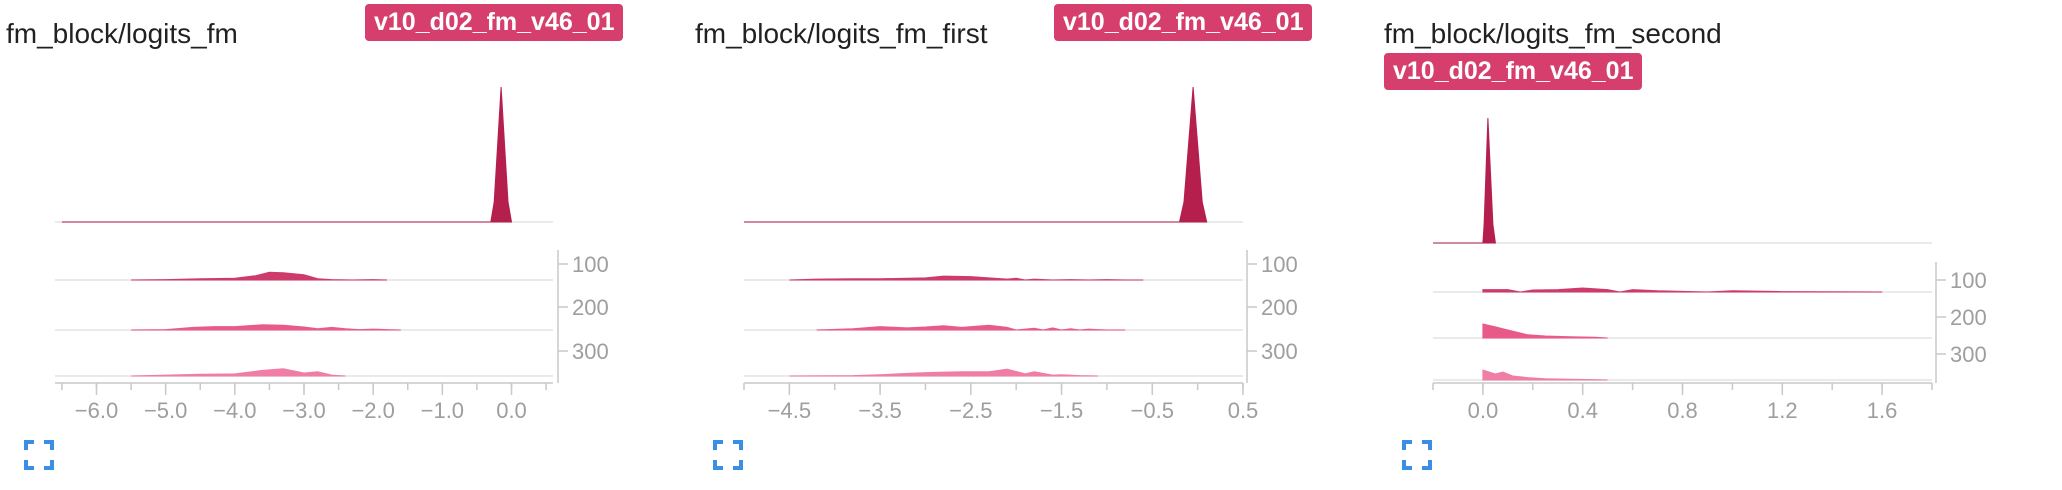 This screenshot has width=2062, height=490. Describe the element at coordinates (1061, 410) in the screenshot. I see `x-tick-label: −1.5` at that location.